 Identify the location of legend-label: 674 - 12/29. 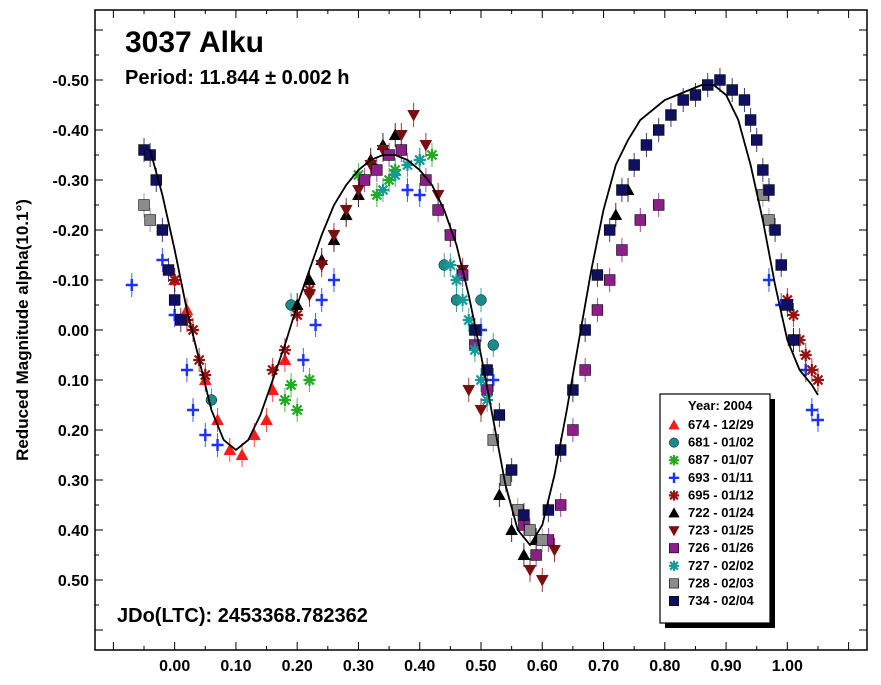
(721, 424).